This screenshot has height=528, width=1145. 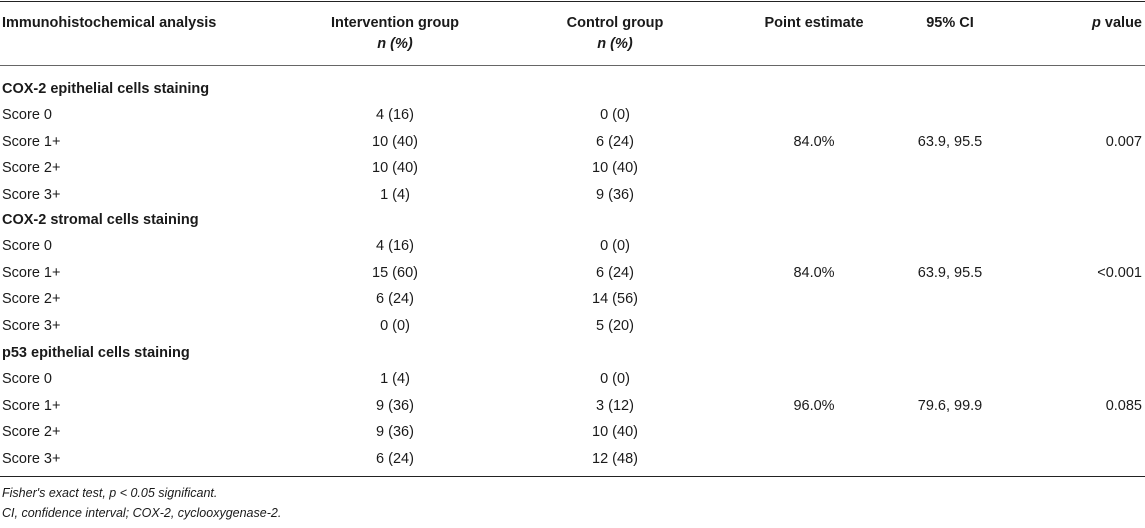 What do you see at coordinates (615, 23) in the screenshot?
I see `header-control: Control group` at bounding box center [615, 23].